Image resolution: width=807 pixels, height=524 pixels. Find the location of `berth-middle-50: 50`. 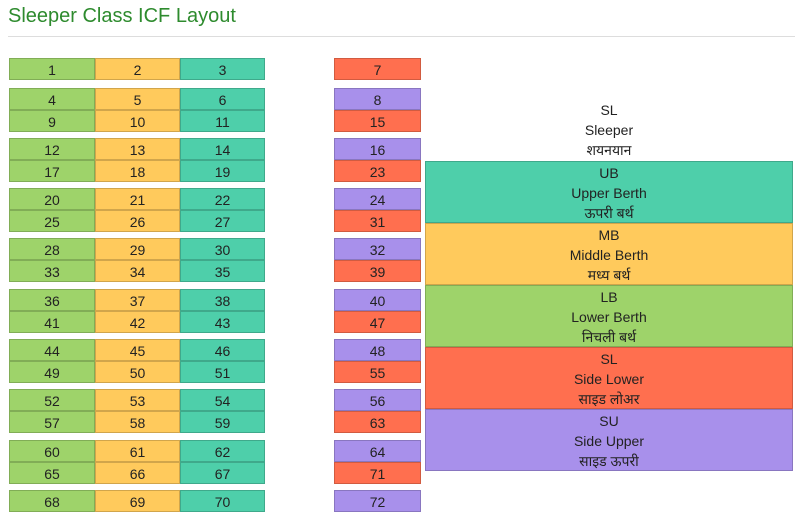

berth-middle-50: 50 is located at coordinates (137, 372).